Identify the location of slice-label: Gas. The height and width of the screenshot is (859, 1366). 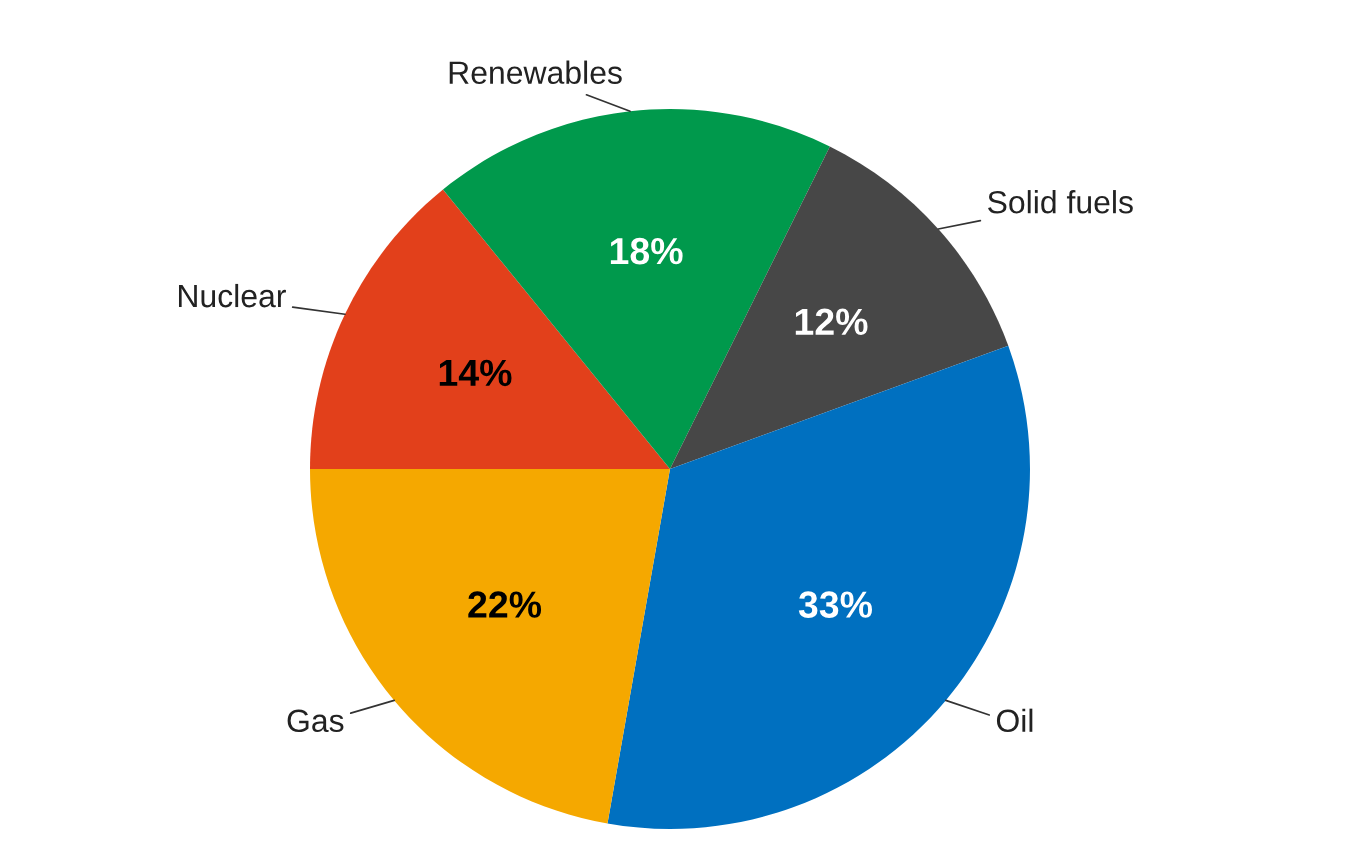
(315, 721).